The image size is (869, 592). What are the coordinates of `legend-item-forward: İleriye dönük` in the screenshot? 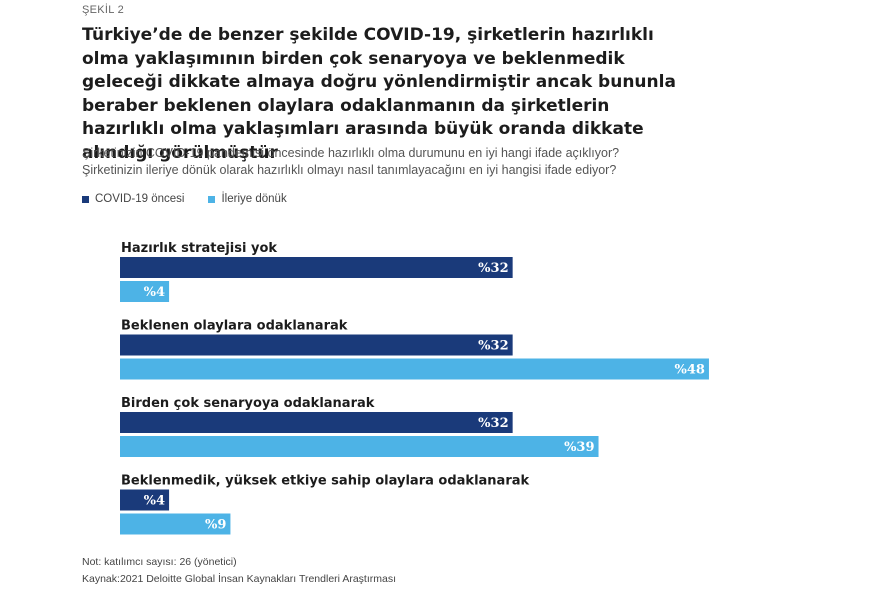 It's located at (247, 199).